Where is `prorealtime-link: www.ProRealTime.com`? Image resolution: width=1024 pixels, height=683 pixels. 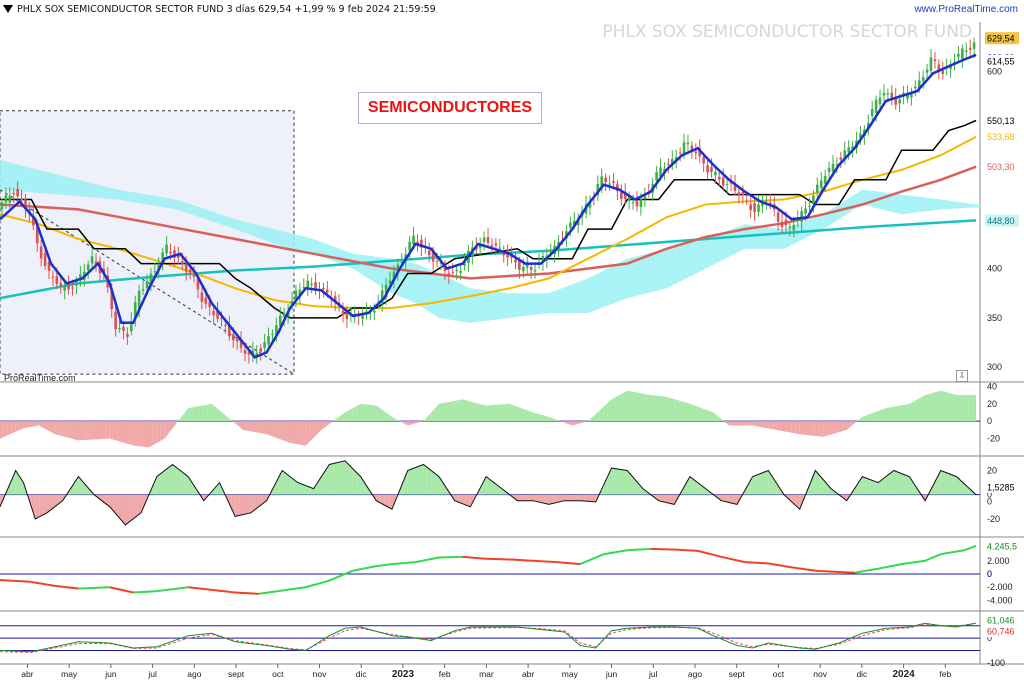
prorealtime-link: www.ProRealTime.com is located at coordinates (966, 9).